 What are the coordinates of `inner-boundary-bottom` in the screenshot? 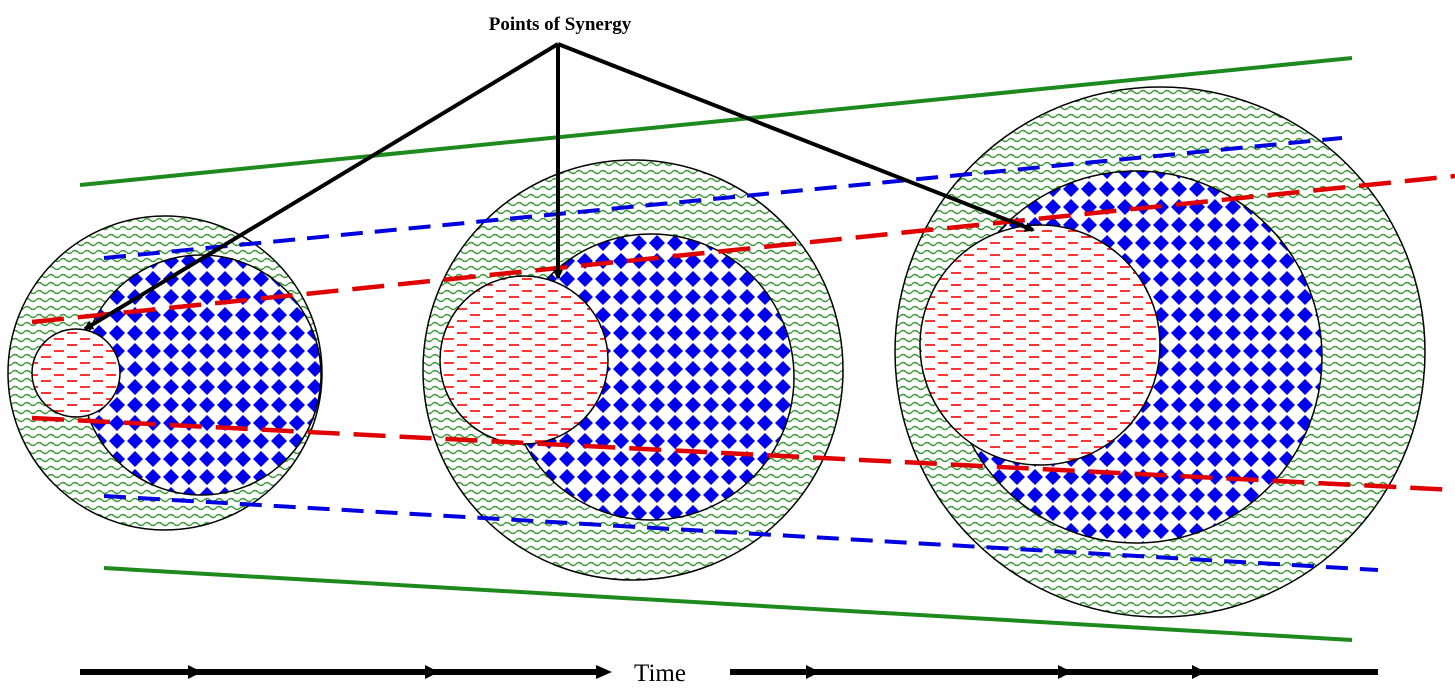 It's located at (743, 454).